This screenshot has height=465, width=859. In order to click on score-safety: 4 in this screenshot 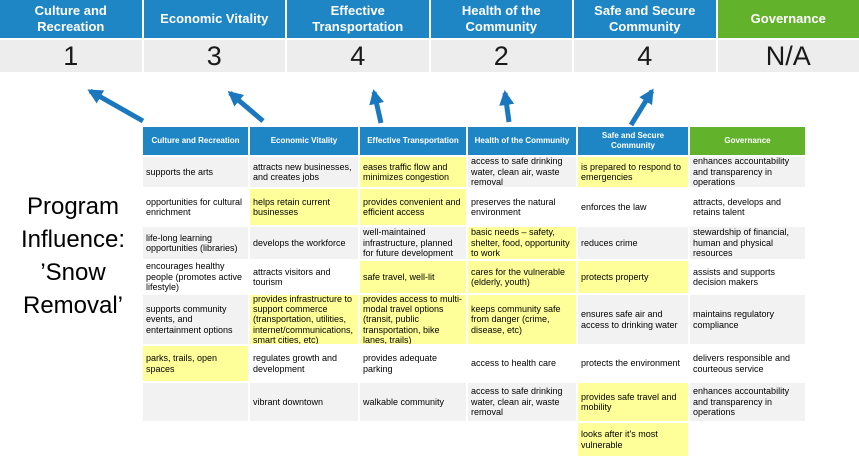, I will do `click(645, 56)`.